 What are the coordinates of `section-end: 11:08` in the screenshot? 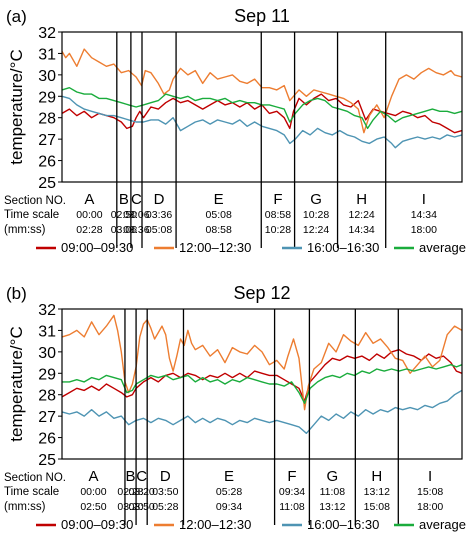 It's located at (292, 507).